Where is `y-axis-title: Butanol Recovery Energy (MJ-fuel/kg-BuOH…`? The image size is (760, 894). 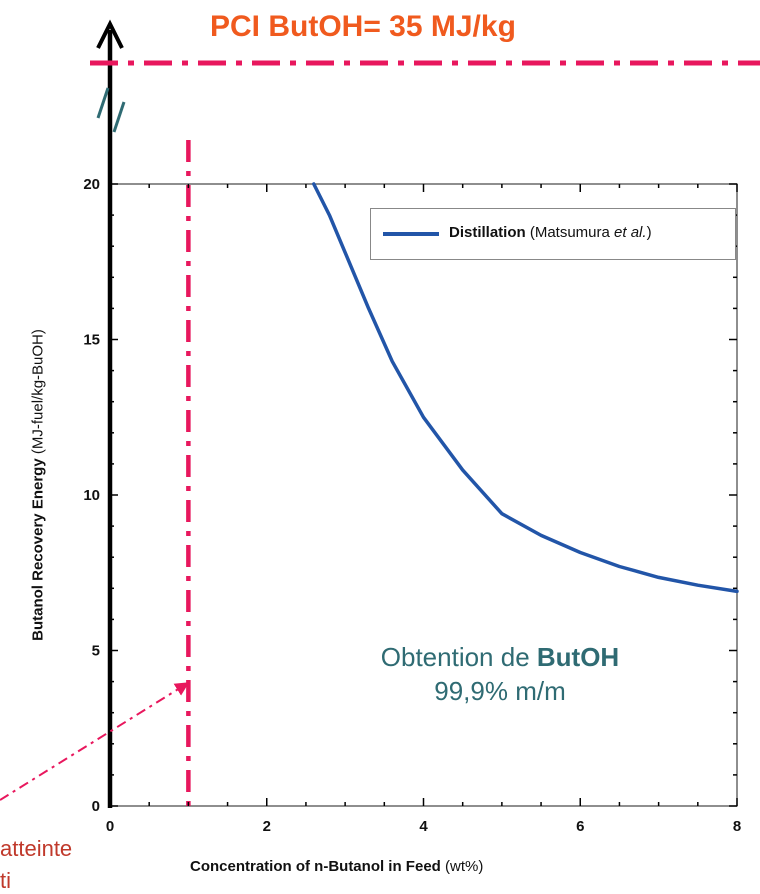
y-axis-title: Butanol Recovery Energy (MJ-fuel/kg-BuOH… is located at coordinates (38, 485).